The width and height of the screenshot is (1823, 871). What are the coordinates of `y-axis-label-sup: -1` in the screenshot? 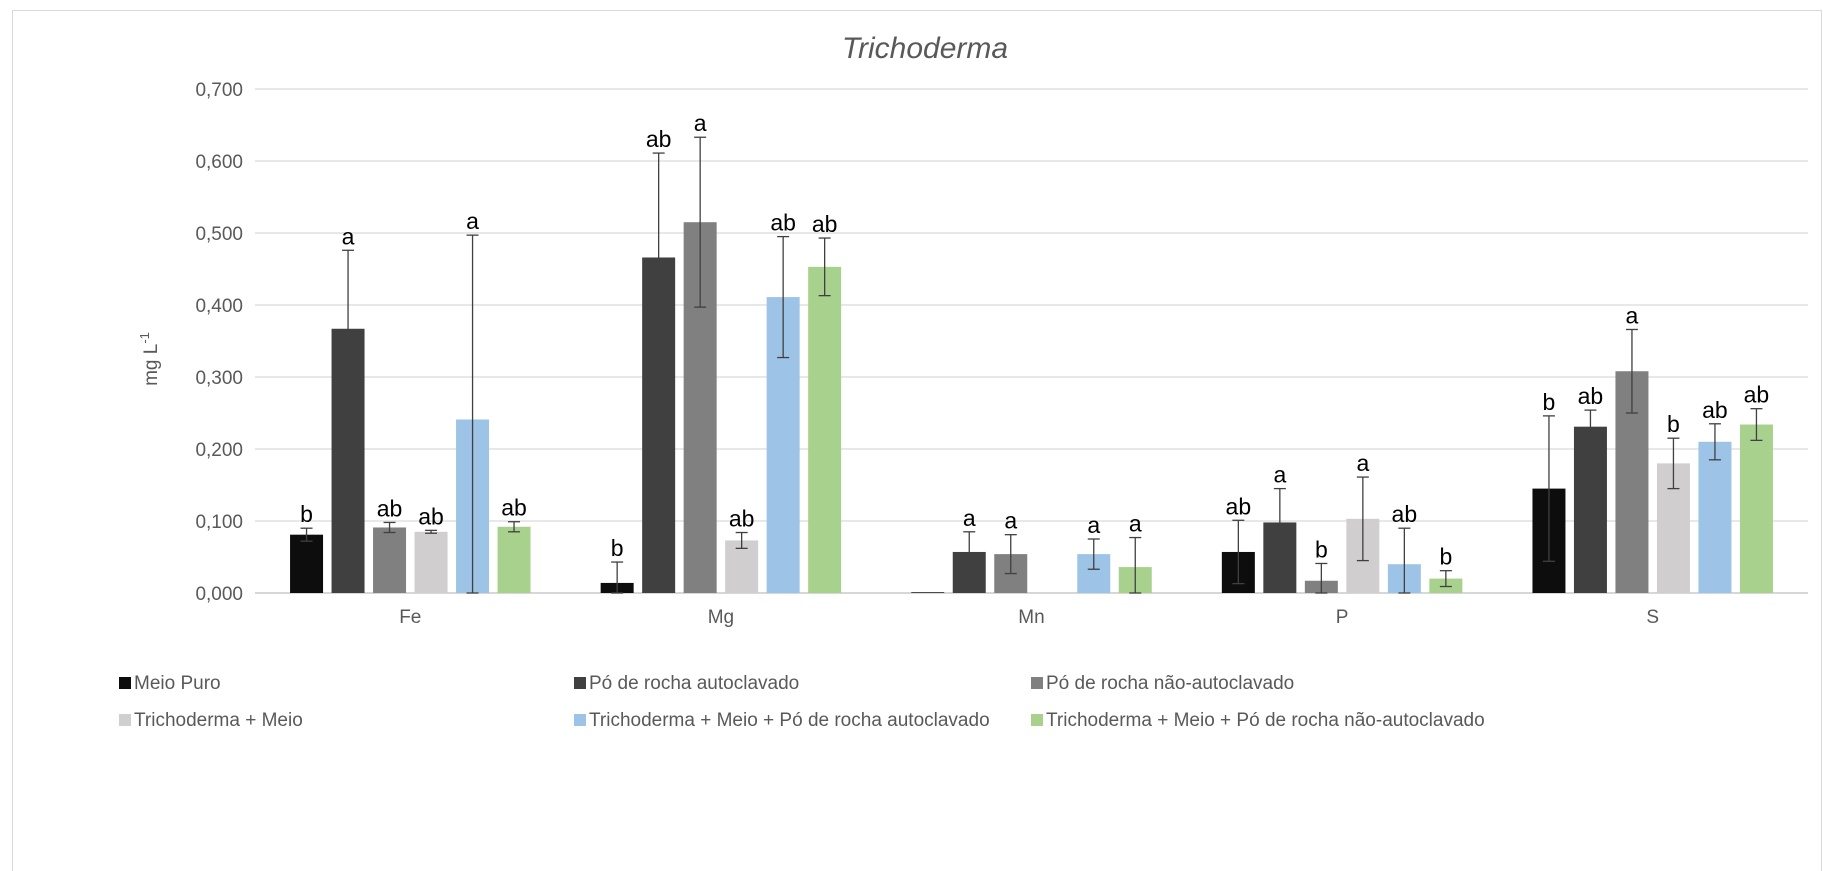 It's located at (144, 338).